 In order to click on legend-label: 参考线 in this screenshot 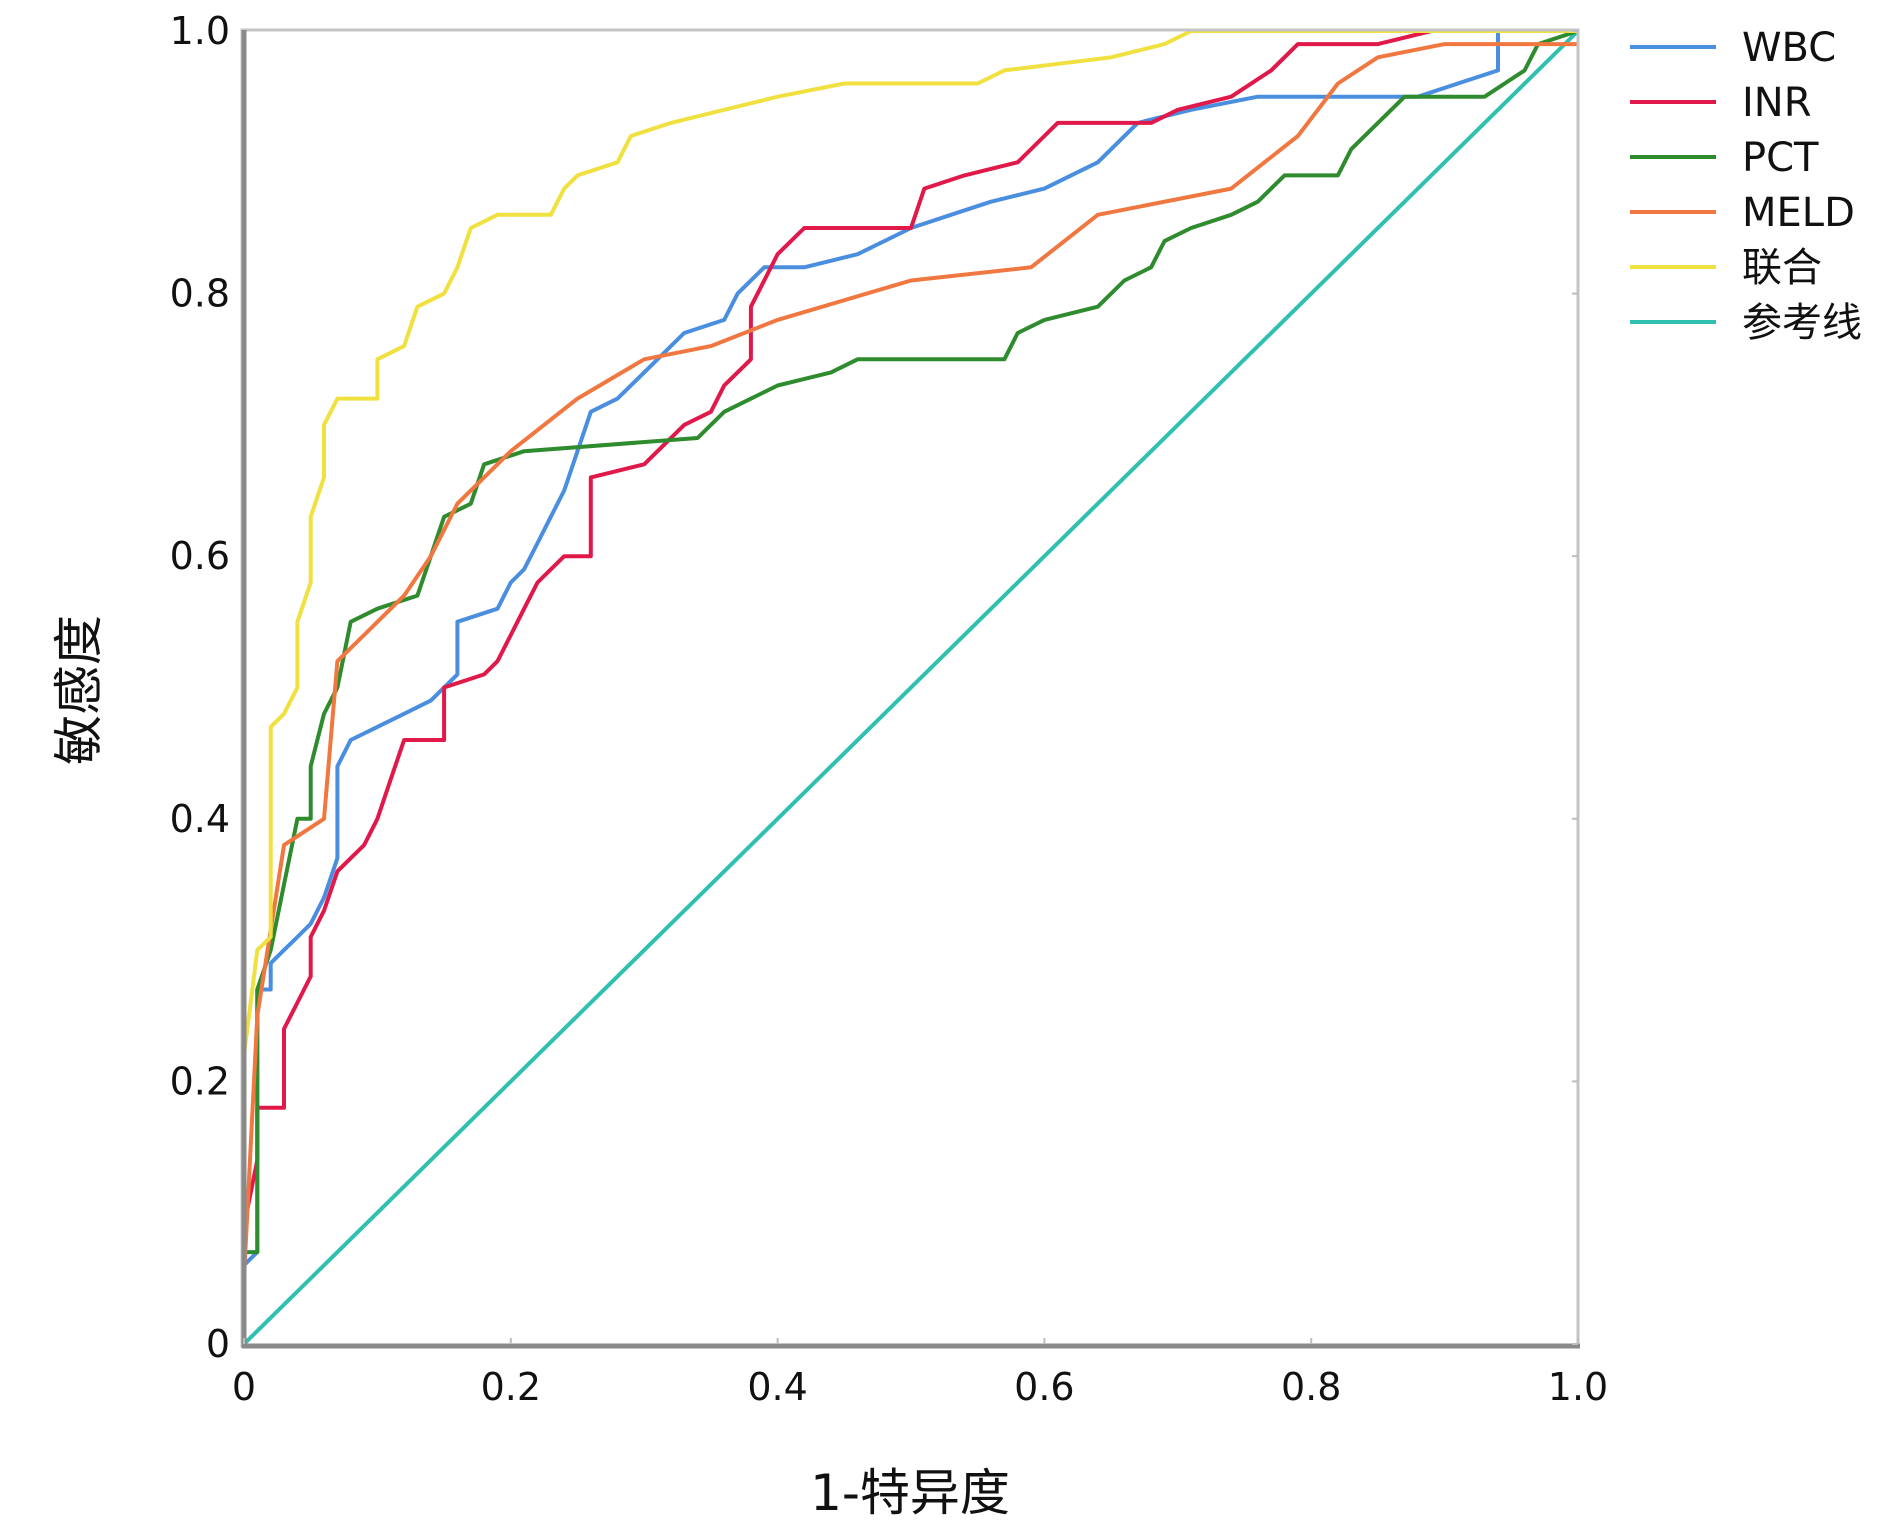, I will do `click(1802, 323)`.